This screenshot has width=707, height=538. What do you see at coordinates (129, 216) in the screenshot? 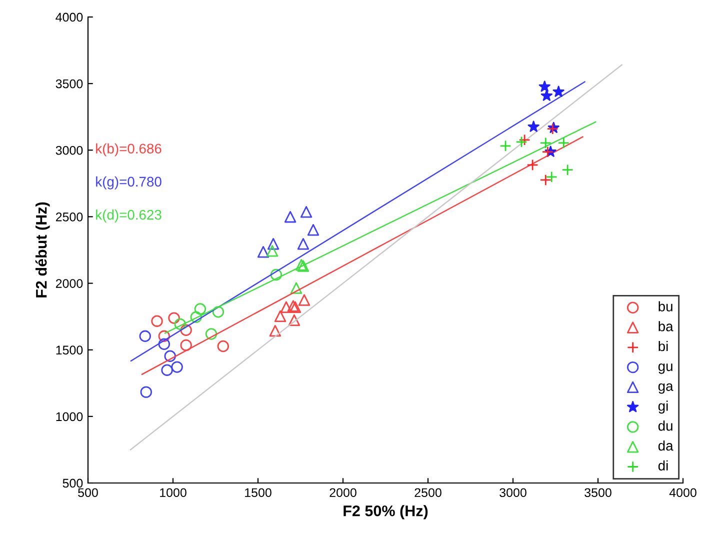
I see `annotation: k(d)=0.623` at bounding box center [129, 216].